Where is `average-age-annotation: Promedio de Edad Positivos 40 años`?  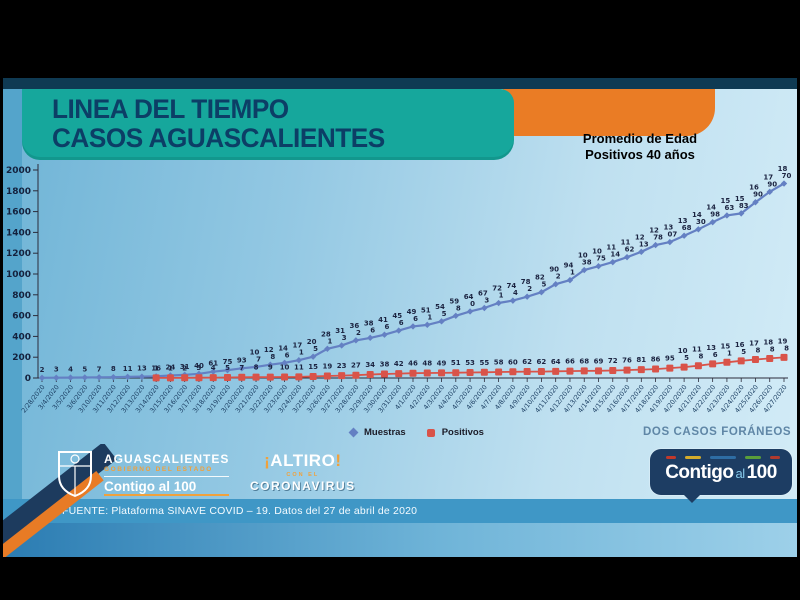
average-age-annotation: Promedio de Edad Positivos 40 años is located at coordinates (640, 147).